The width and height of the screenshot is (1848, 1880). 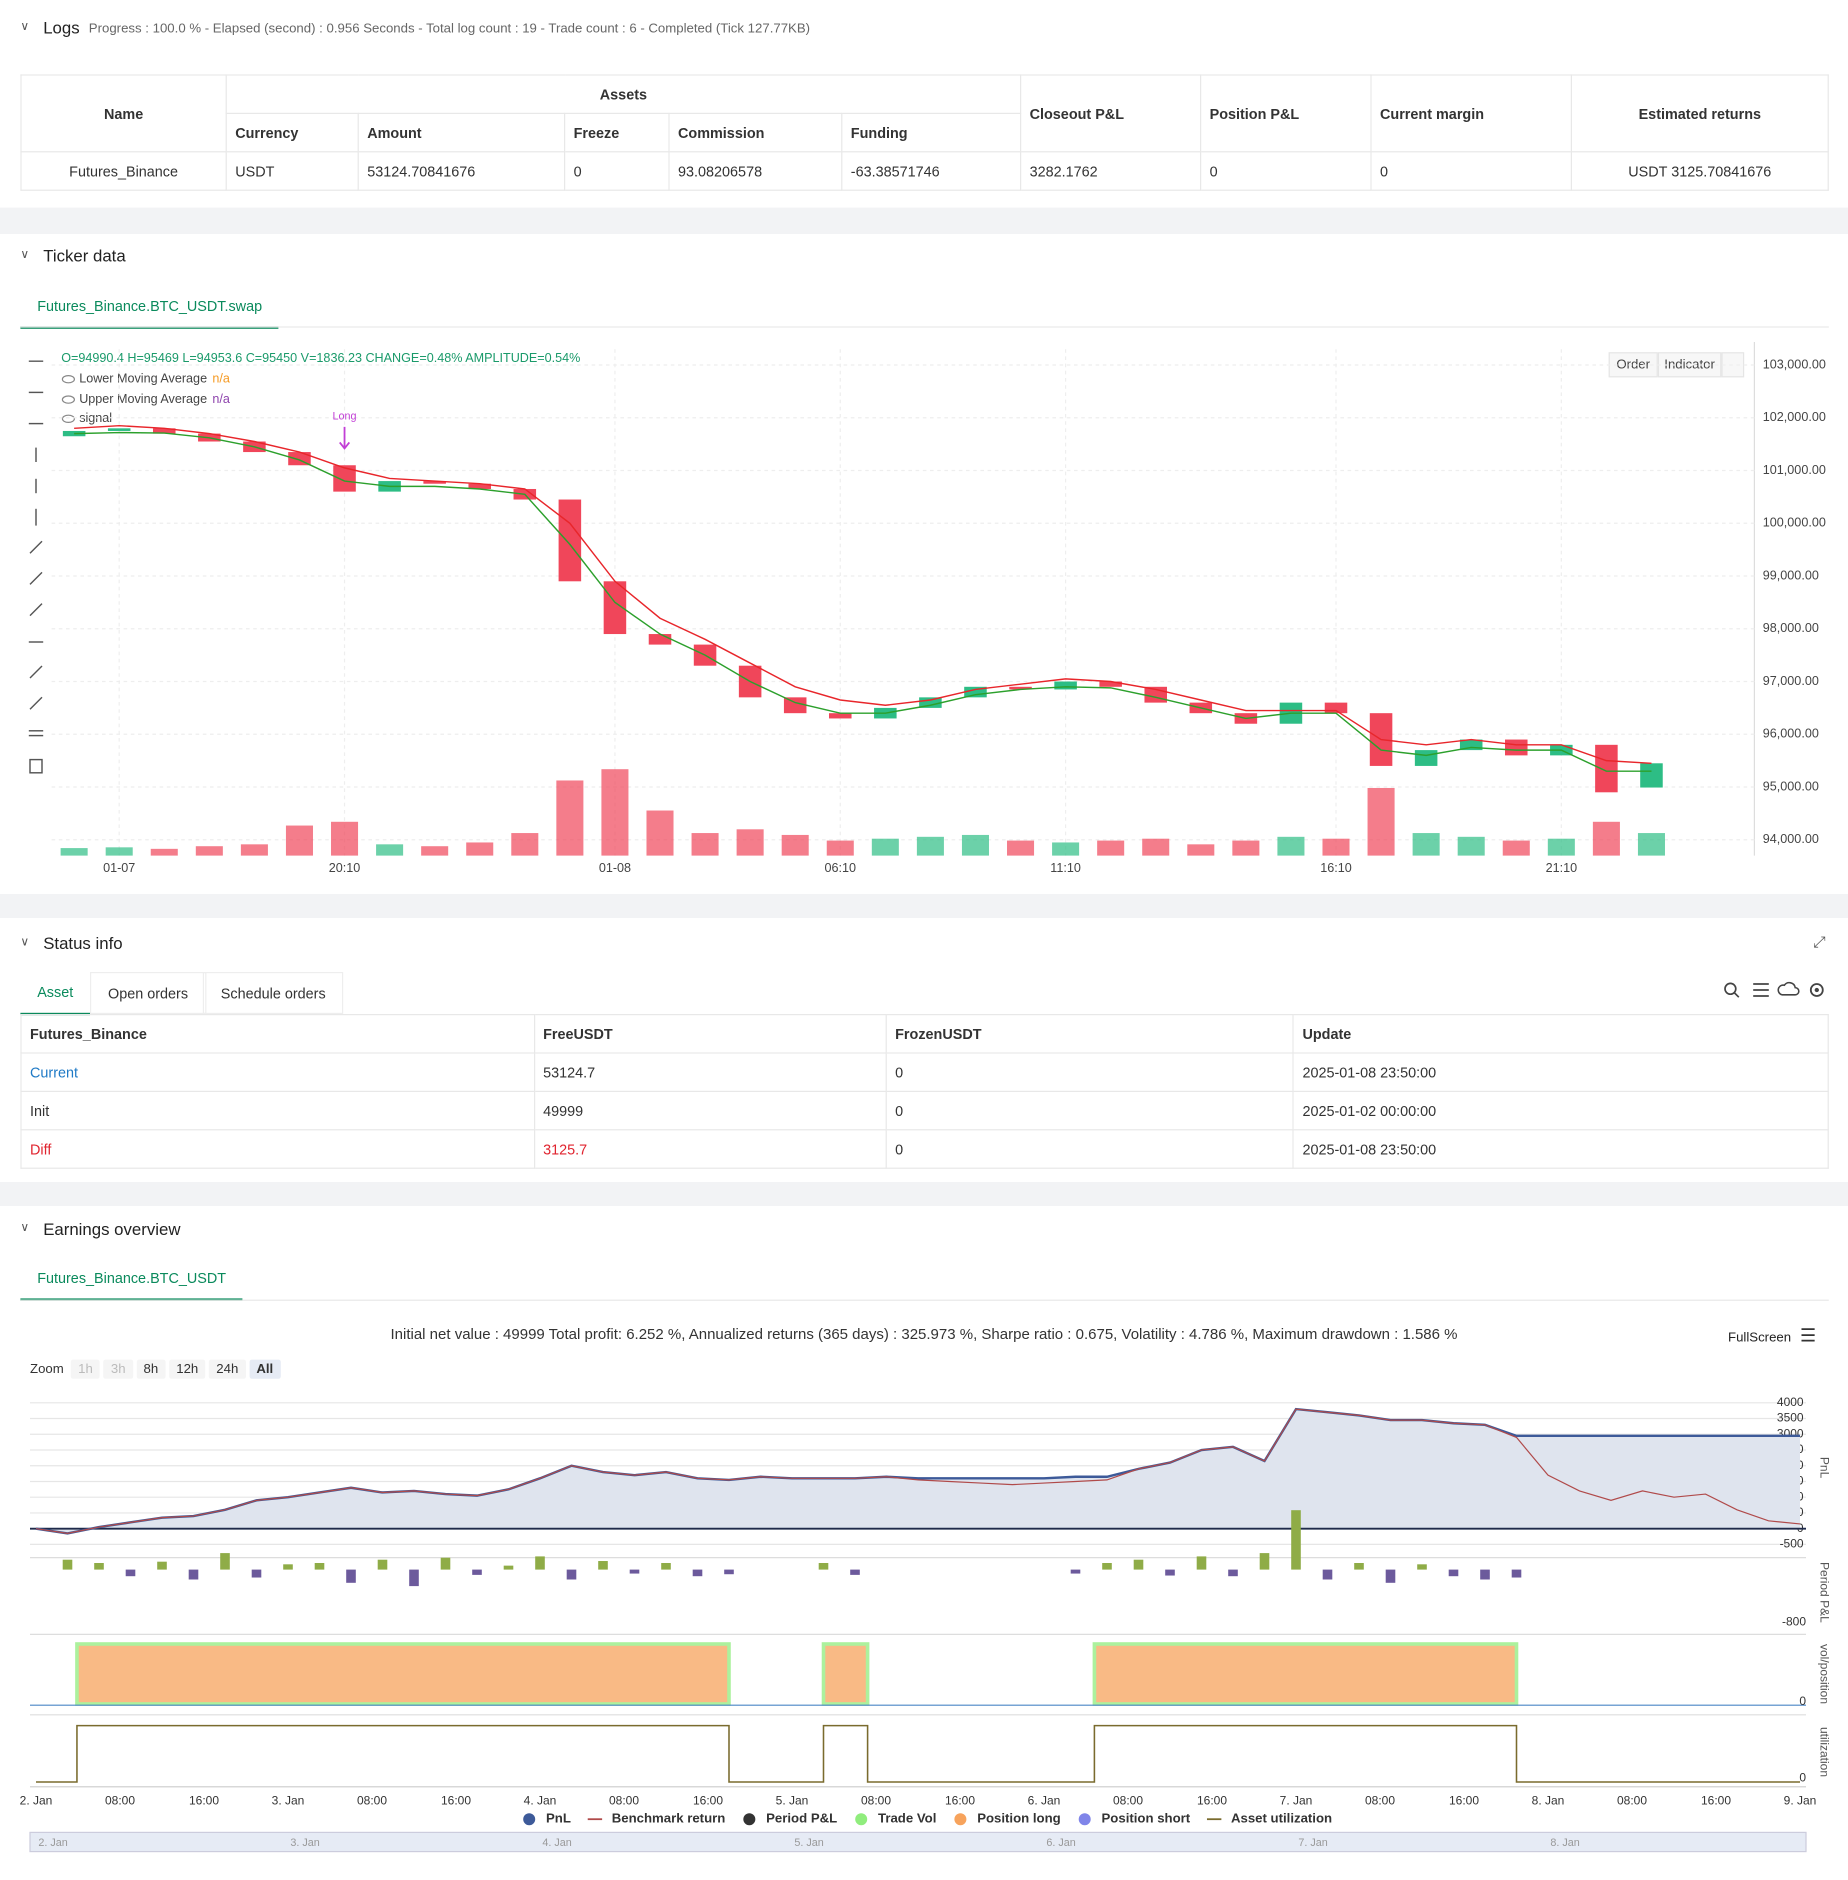 What do you see at coordinates (1633, 363) in the screenshot?
I see `button-label: Order` at bounding box center [1633, 363].